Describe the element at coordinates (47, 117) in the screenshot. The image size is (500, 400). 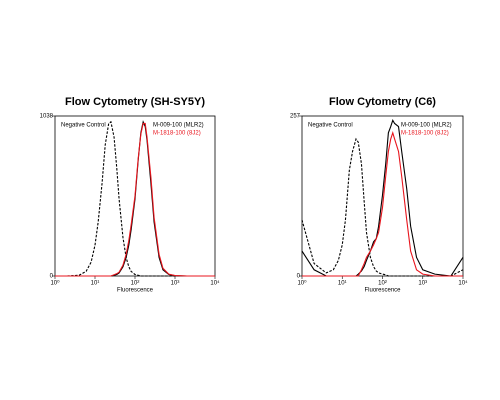
I see `y-tick-label: 1038` at that location.